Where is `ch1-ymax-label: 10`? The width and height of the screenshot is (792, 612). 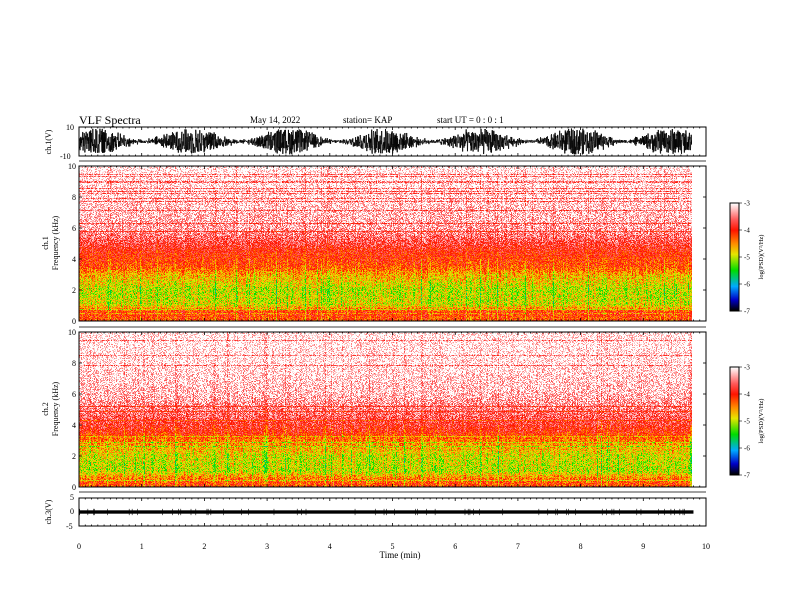 ch1-ymax-label: 10 is located at coordinates (70, 127).